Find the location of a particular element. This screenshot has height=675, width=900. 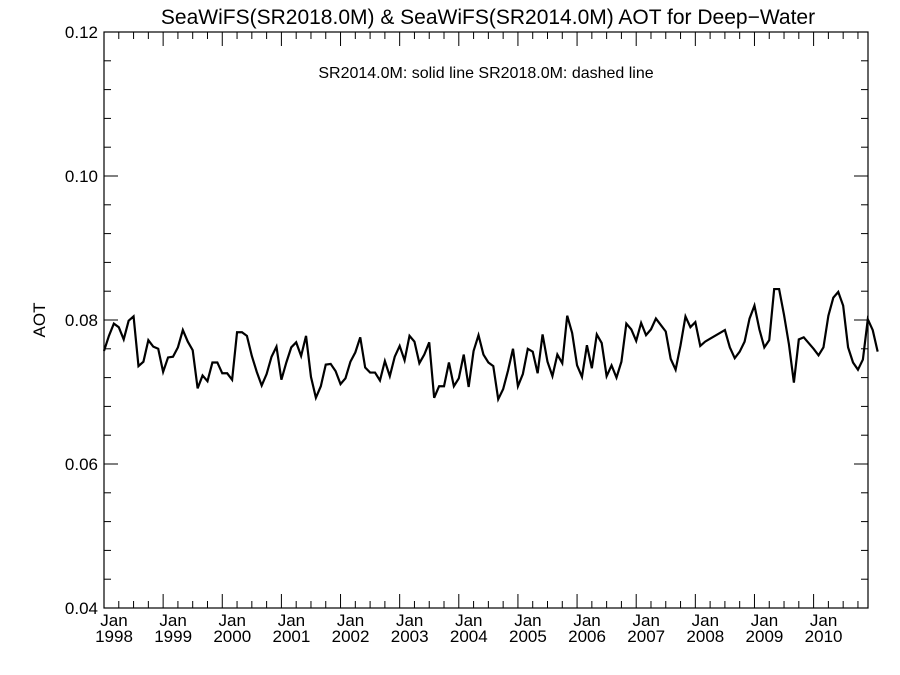

series-layer is located at coordinates (490, 345).